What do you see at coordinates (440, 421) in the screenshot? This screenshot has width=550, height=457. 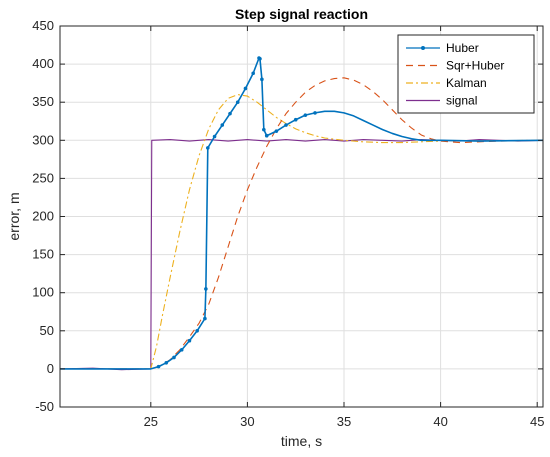 I see `x-tick-label: 40` at bounding box center [440, 421].